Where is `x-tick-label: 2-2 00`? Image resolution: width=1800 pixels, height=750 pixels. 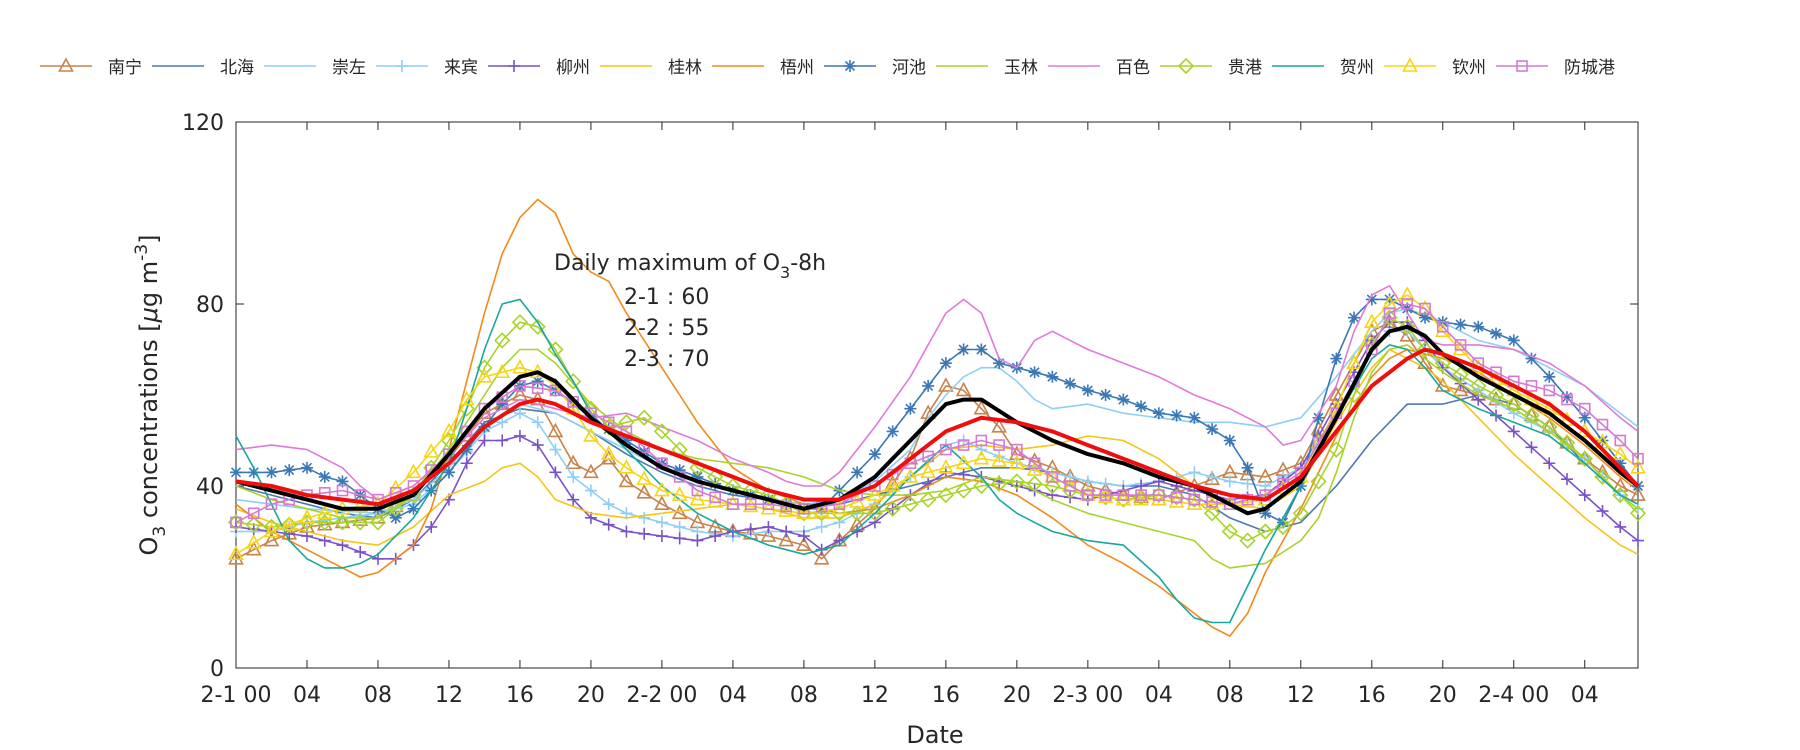
x-tick-label: 2-2 00 is located at coordinates (661, 695).